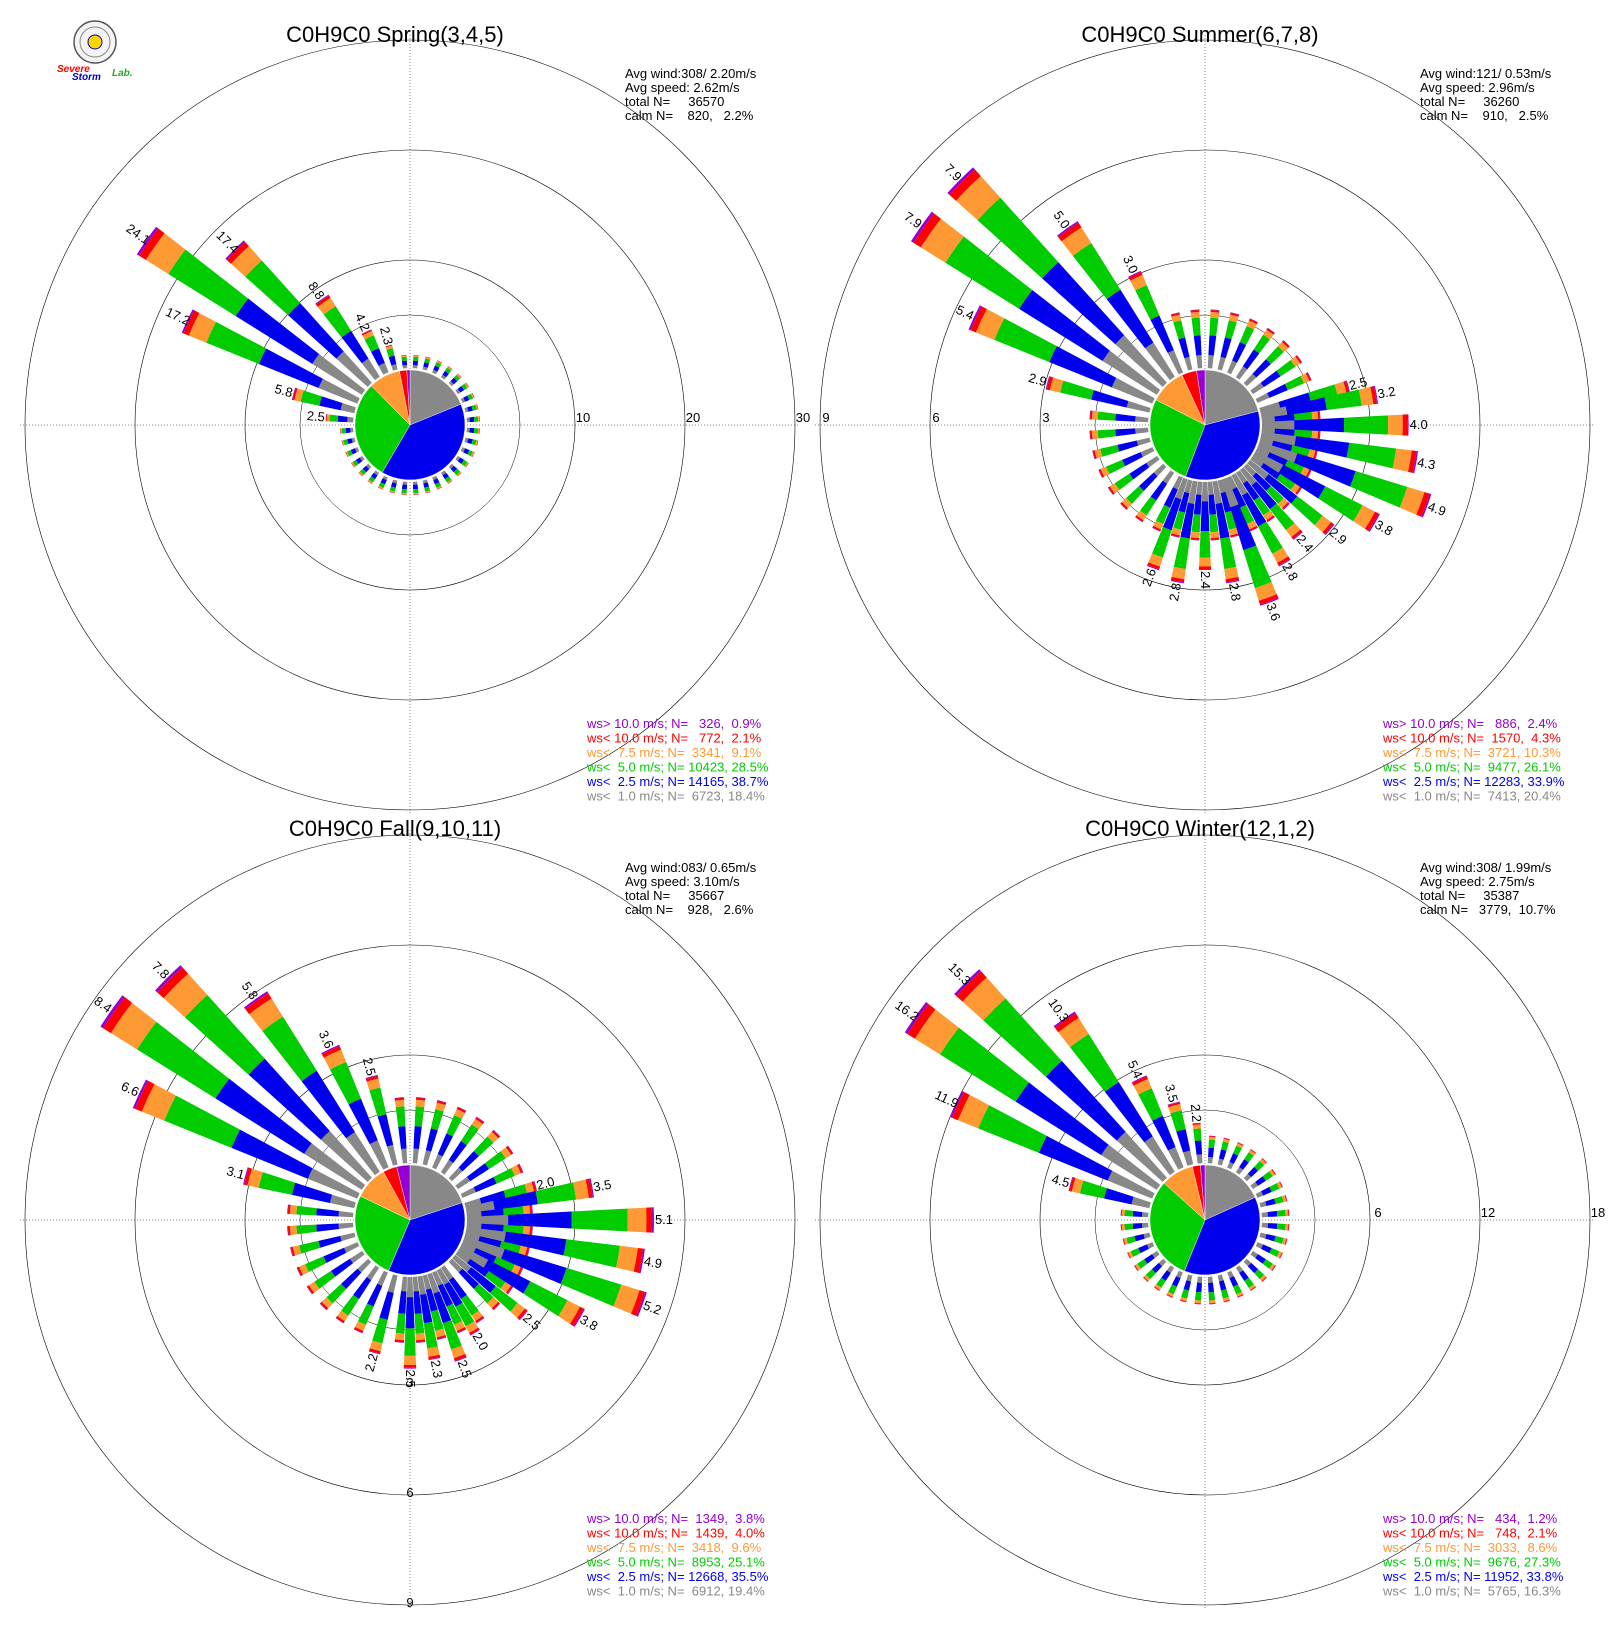 This screenshot has height=1640, width=1620. Describe the element at coordinates (674, 738) in the screenshot. I see `legend-entry: ws< 10.0 m/s; N= 772, 2.1%` at that location.